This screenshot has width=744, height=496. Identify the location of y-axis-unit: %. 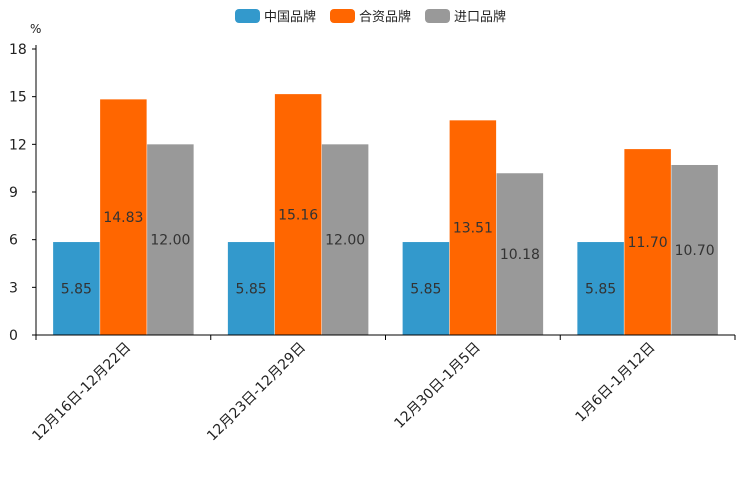
(35, 29).